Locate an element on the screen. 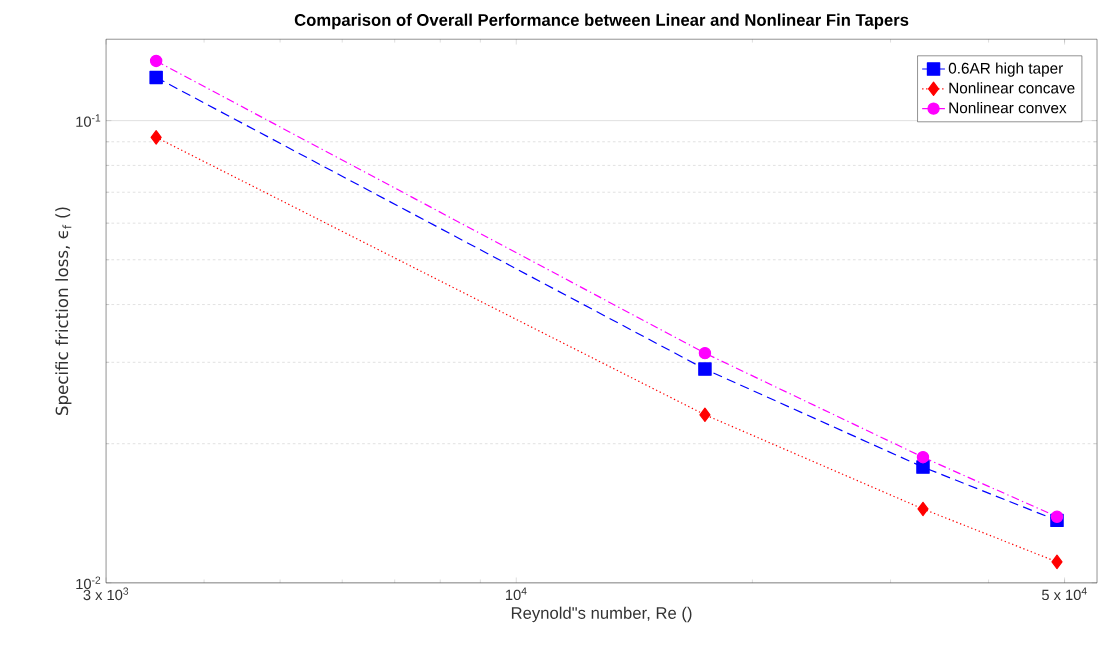 The image size is (1107, 664). y-tick-label: 10$^{-1}$ is located at coordinates (88, 120).